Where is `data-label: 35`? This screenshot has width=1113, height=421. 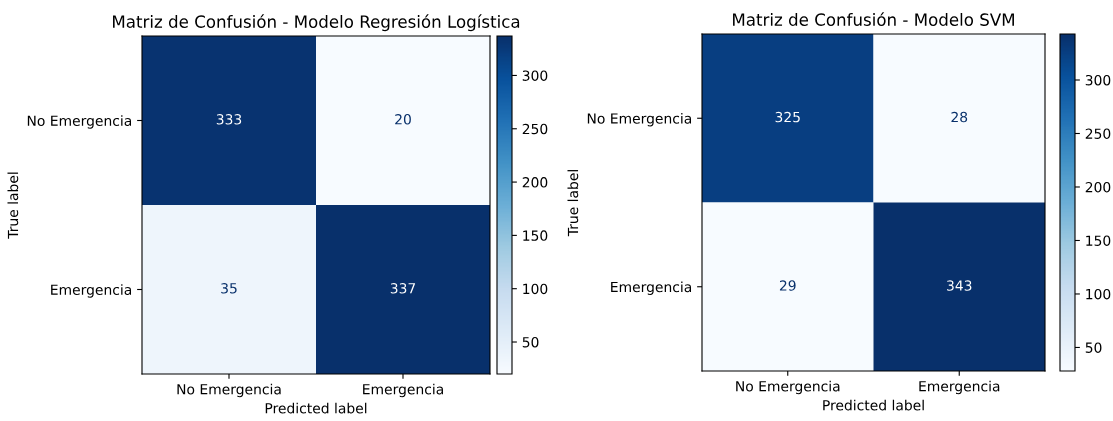 data-label: 35 is located at coordinates (229, 288).